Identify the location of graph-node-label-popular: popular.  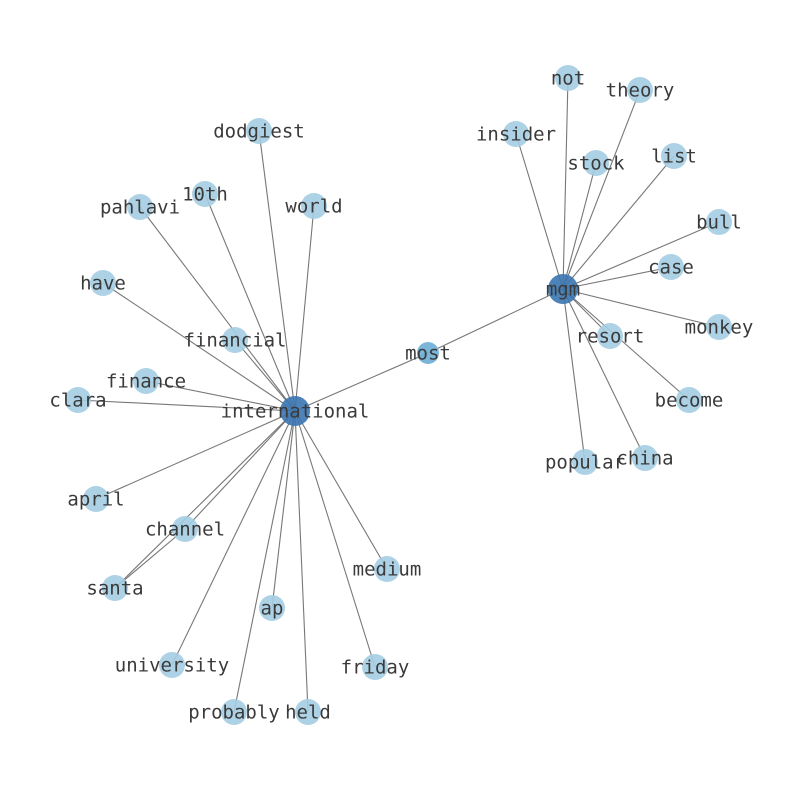
(585, 463).